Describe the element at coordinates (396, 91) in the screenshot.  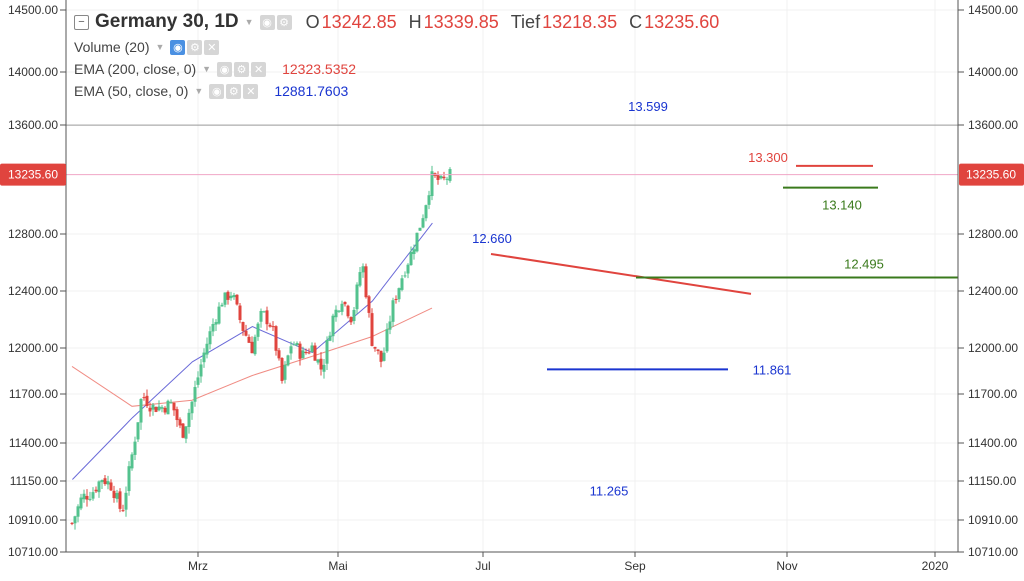
I see `study-ema50: EMA (50, close, 0) ▼ ◉ ⚙ ✕ 12881.7603` at that location.